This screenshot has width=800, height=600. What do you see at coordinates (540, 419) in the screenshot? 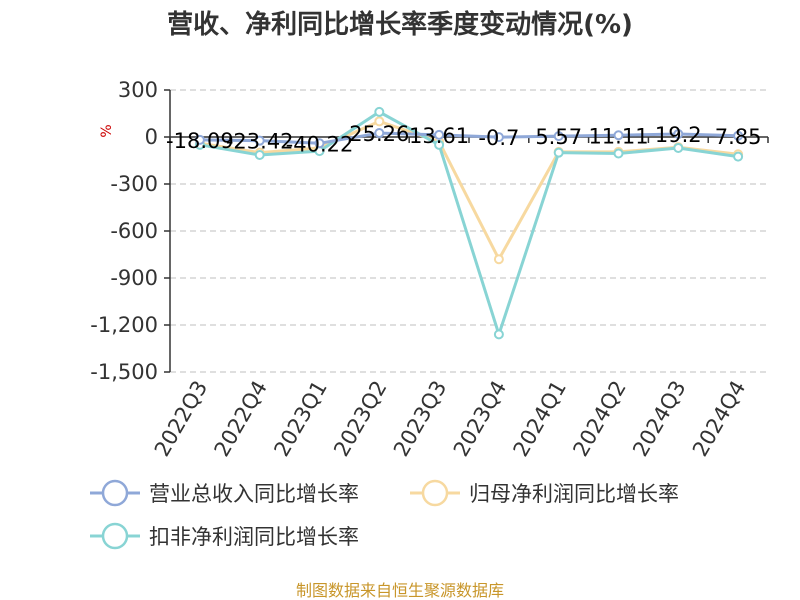
I see `x-tick-label: 2024Q1` at bounding box center [540, 419].